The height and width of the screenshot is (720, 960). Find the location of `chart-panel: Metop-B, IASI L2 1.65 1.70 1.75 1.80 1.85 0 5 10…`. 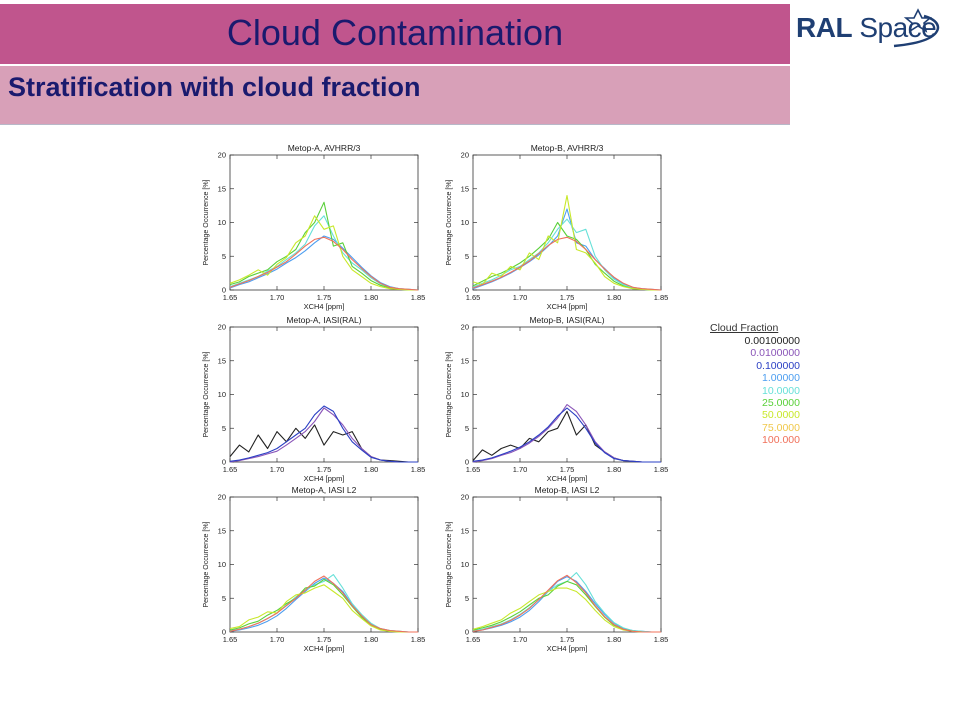

chart-panel: Metop-B, IASI L2 1.65 1.70 1.75 1.80 1.85 0 5 10… is located at coordinates (557, 569).